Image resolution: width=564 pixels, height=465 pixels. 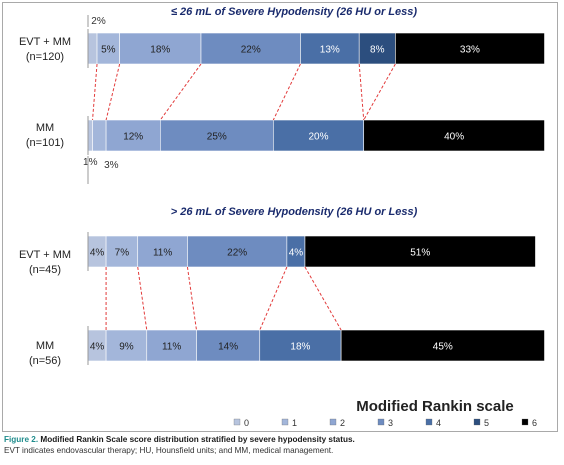 I want to click on legend-title: Modified Rankin scale, so click(x=435, y=406).